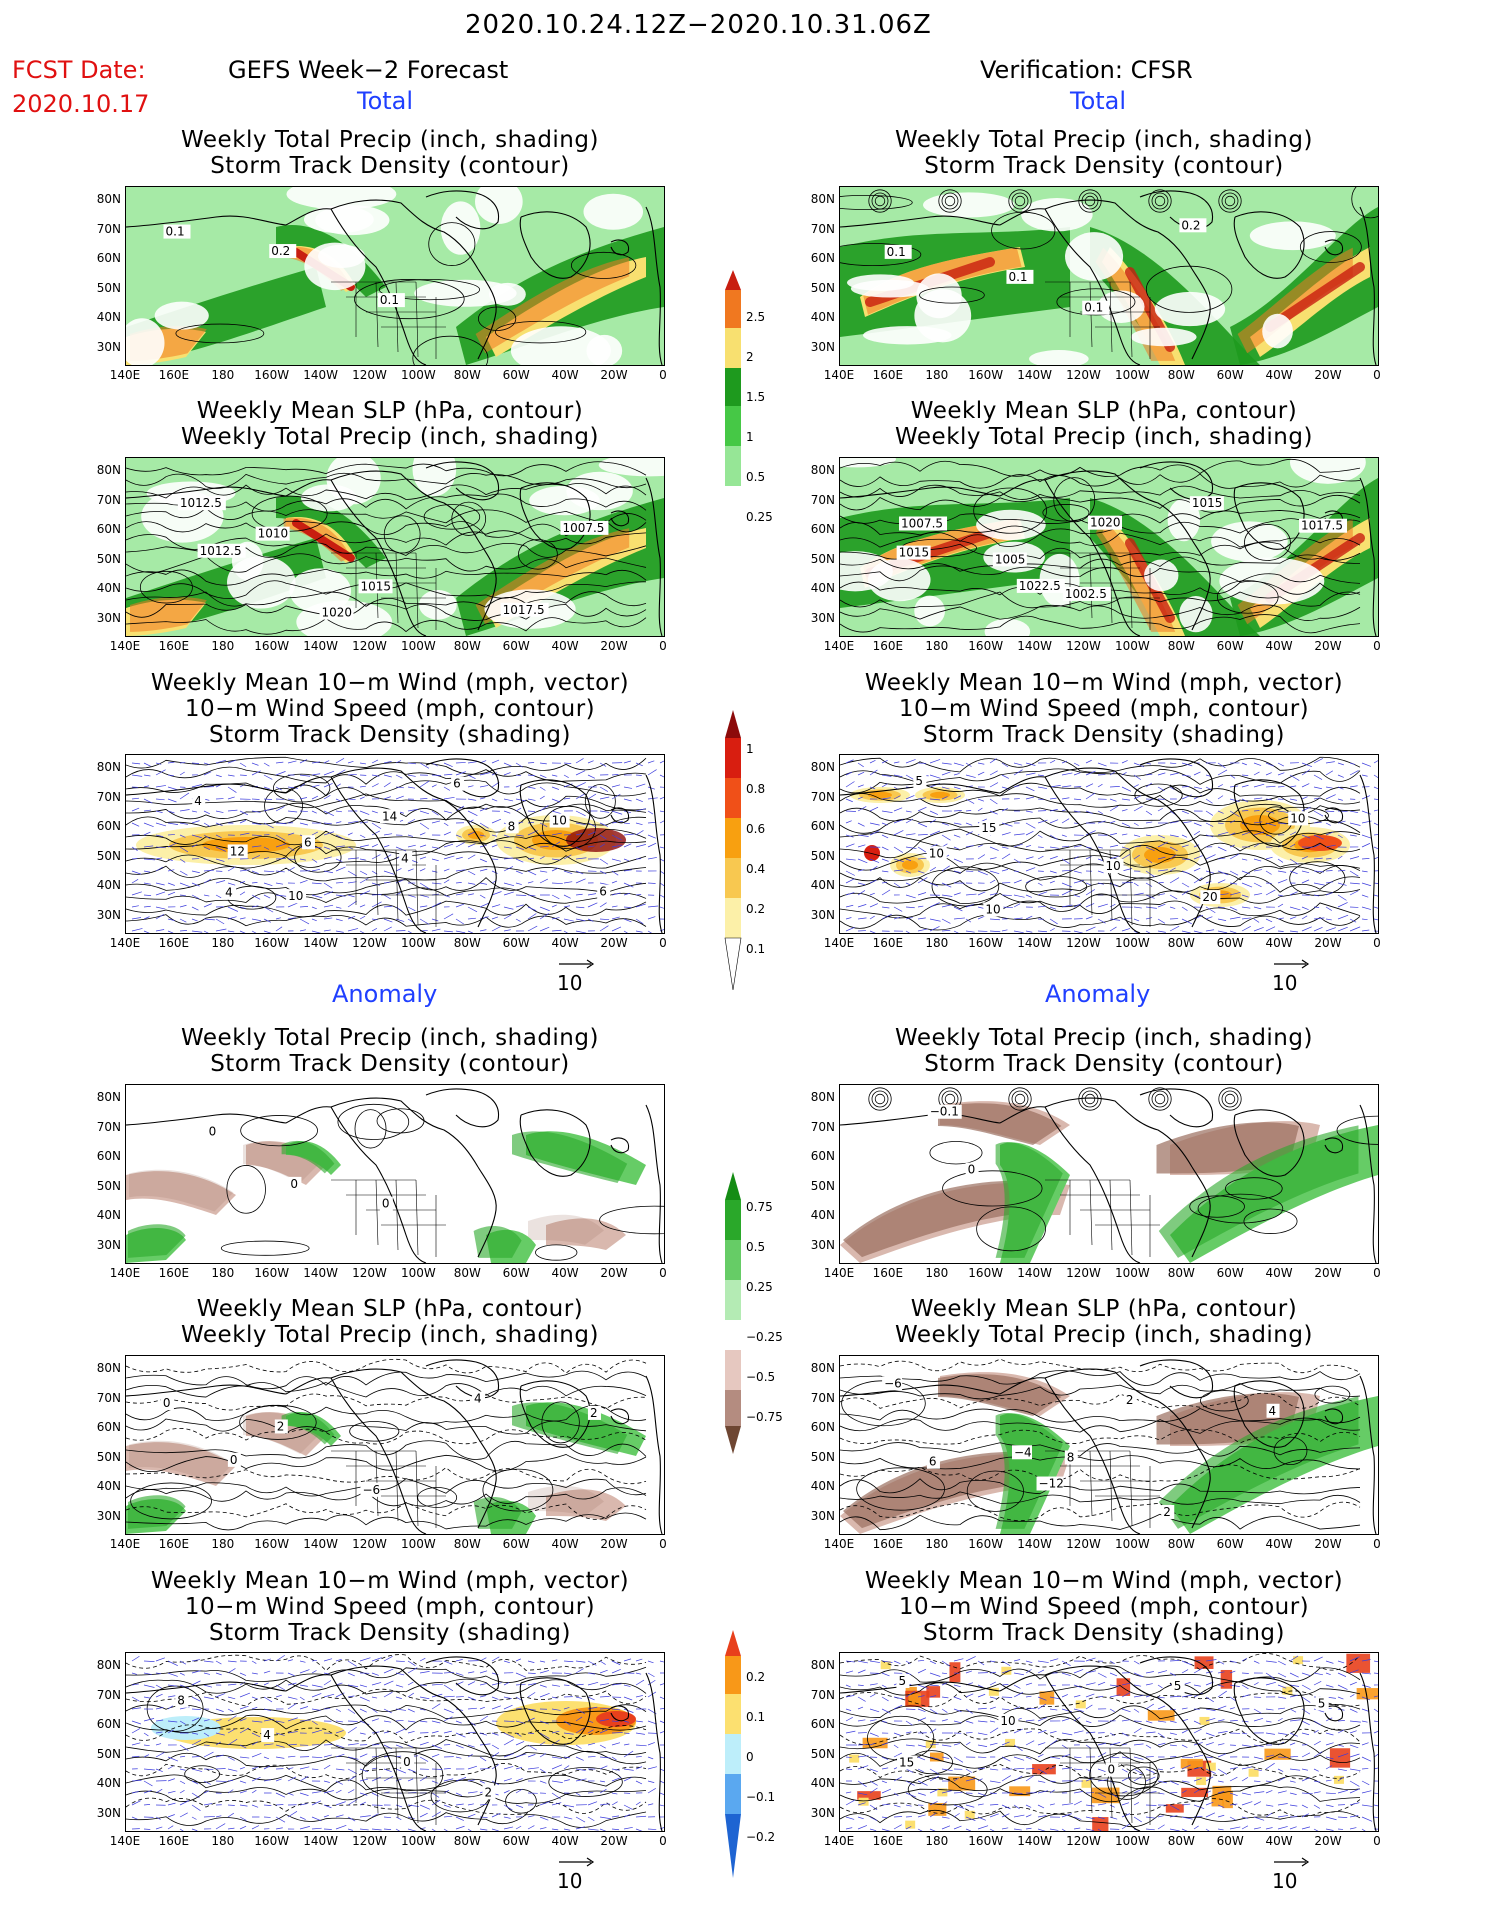  What do you see at coordinates (1086, 70) in the screenshot?
I see `right-column-title: Verification: CFSR` at bounding box center [1086, 70].